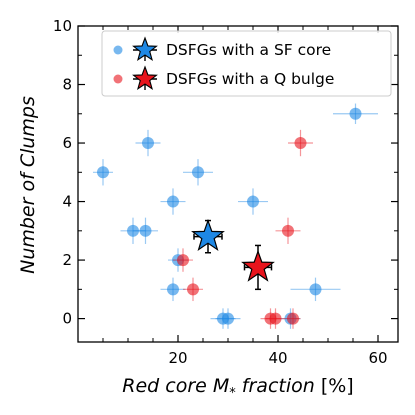  What do you see at coordinates (334, 386) in the screenshot?
I see `x-axis-label-unit: [%]` at bounding box center [334, 386].